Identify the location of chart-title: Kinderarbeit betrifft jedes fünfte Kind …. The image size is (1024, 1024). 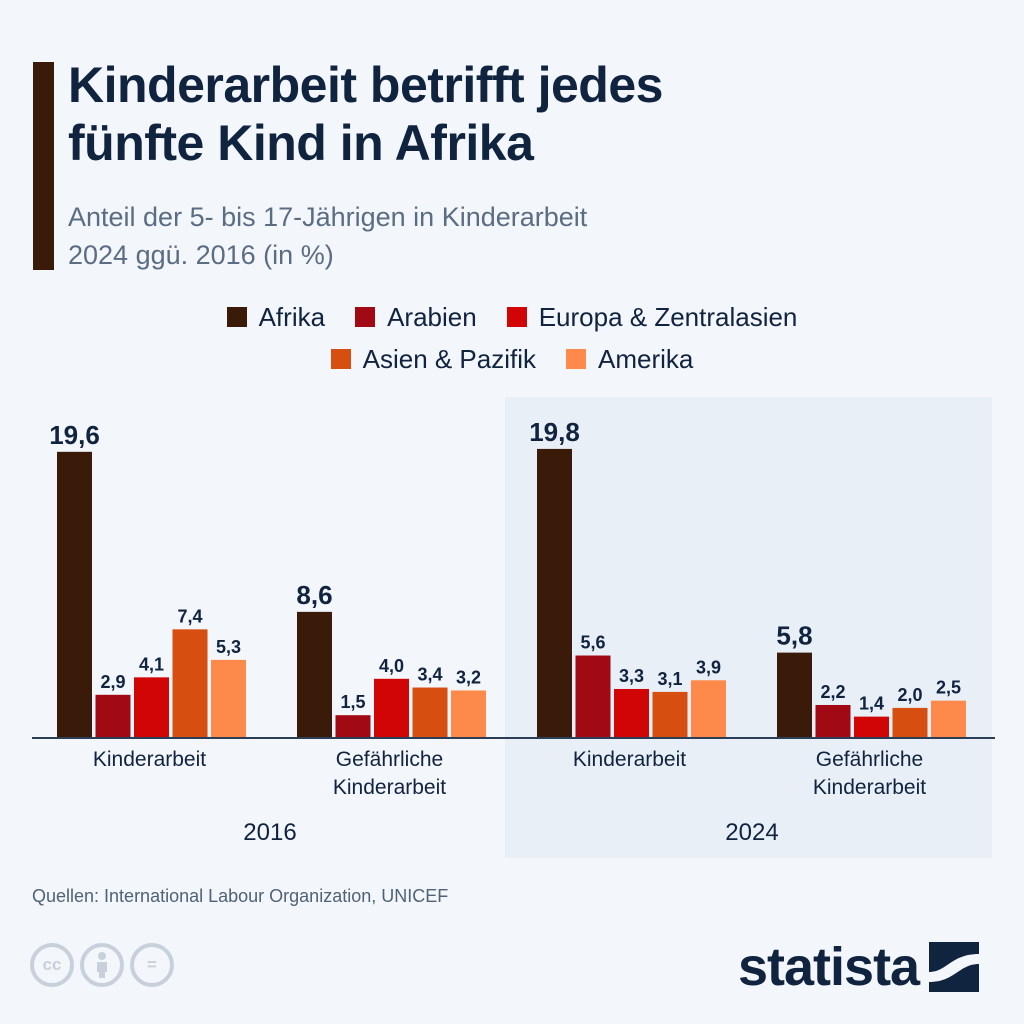
(518, 114).